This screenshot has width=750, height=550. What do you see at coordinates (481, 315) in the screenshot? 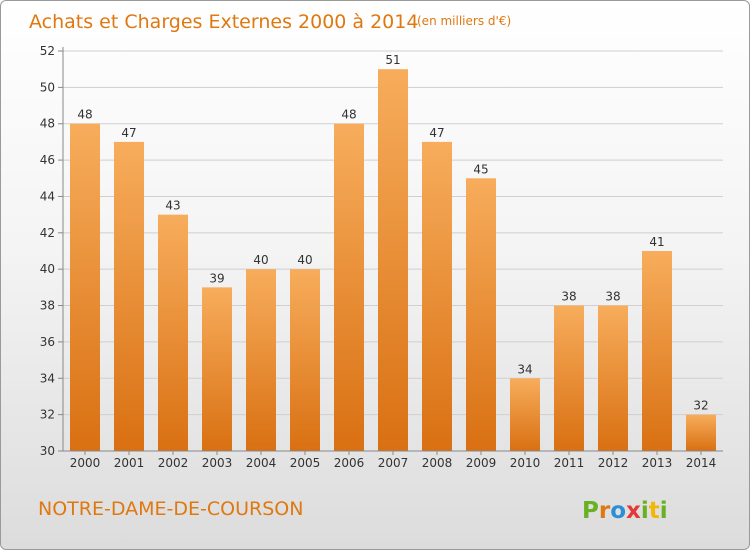
I see `bar-2009` at bounding box center [481, 315].